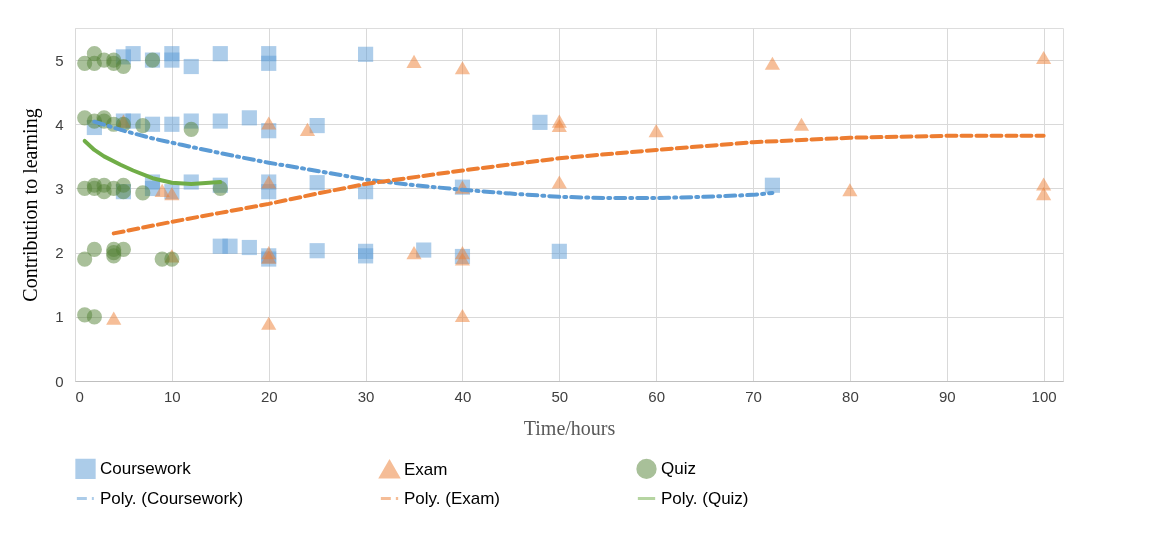  Describe the element at coordinates (560, 396) in the screenshot. I see `x-tick-label: 50` at that location.